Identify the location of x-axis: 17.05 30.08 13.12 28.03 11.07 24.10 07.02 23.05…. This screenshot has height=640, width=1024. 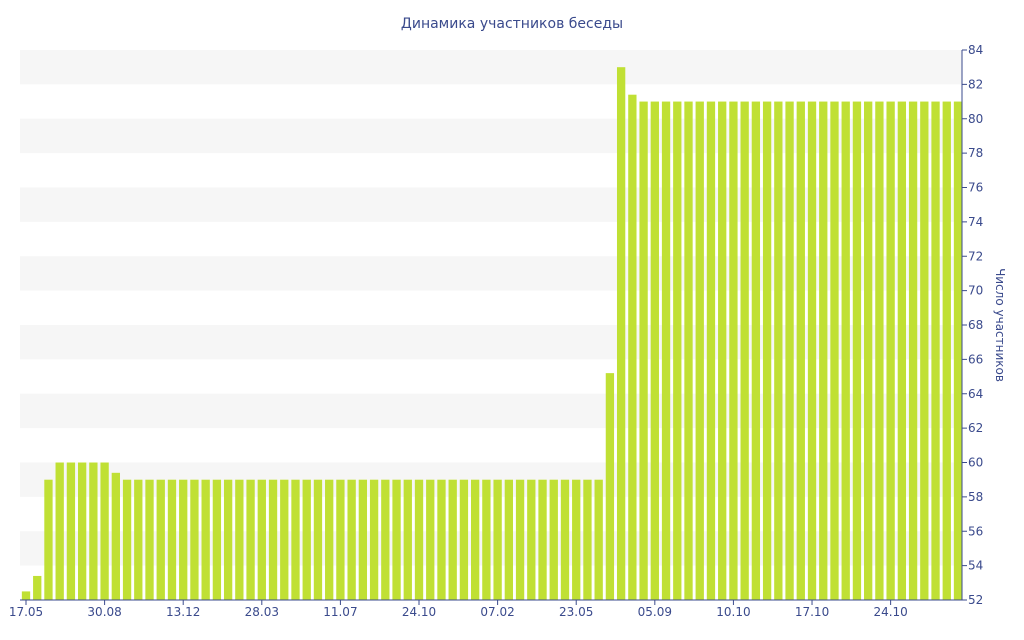
(485, 609).